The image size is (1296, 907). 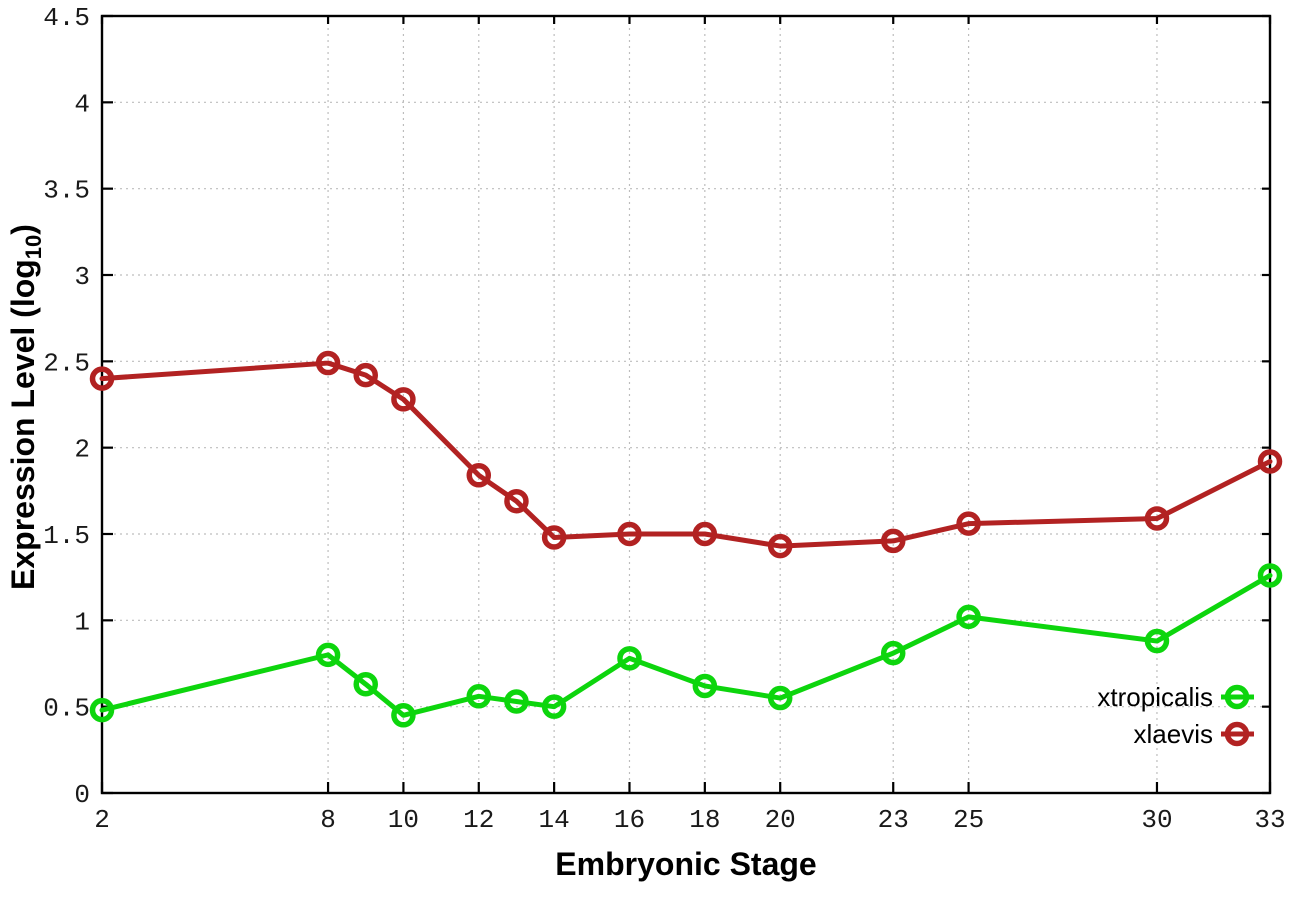 What do you see at coordinates (66, 191) in the screenshot?
I see `y-tick-label: 3.5` at bounding box center [66, 191].